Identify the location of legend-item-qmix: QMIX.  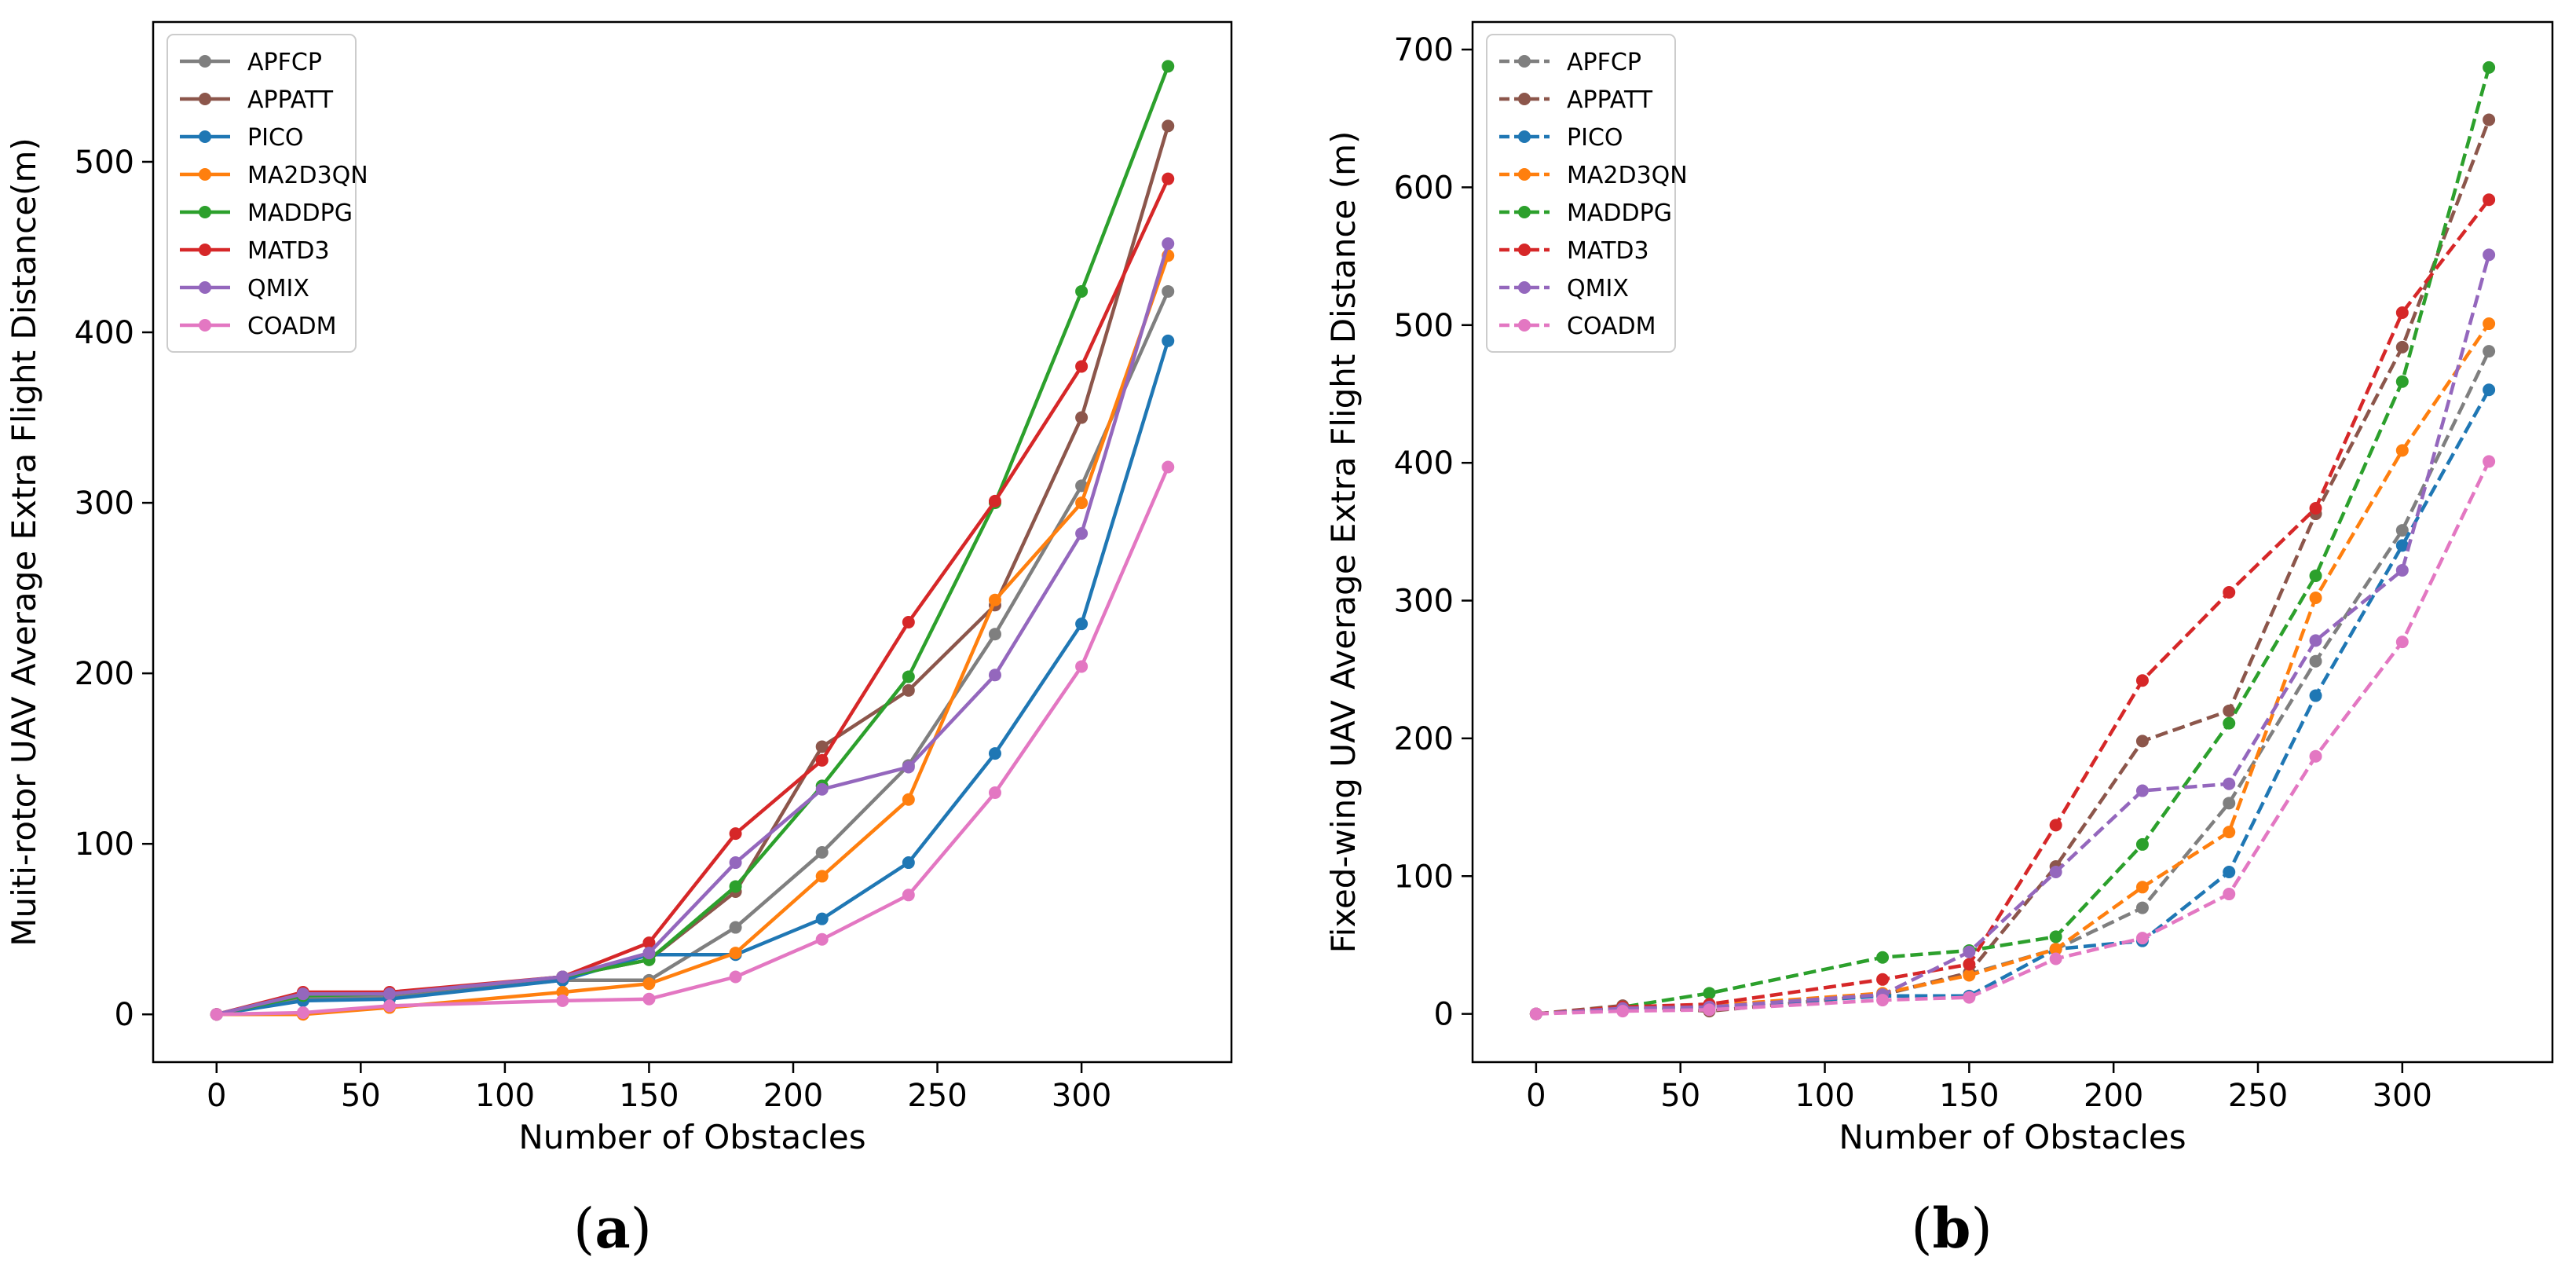
(244, 288).